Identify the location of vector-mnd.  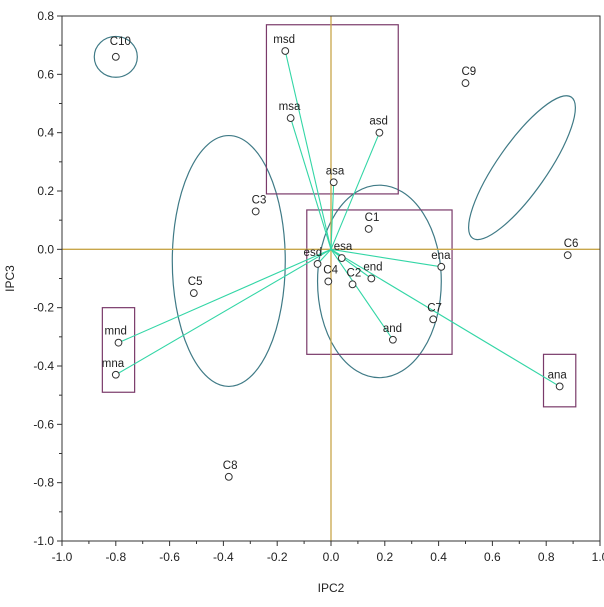
(225, 296).